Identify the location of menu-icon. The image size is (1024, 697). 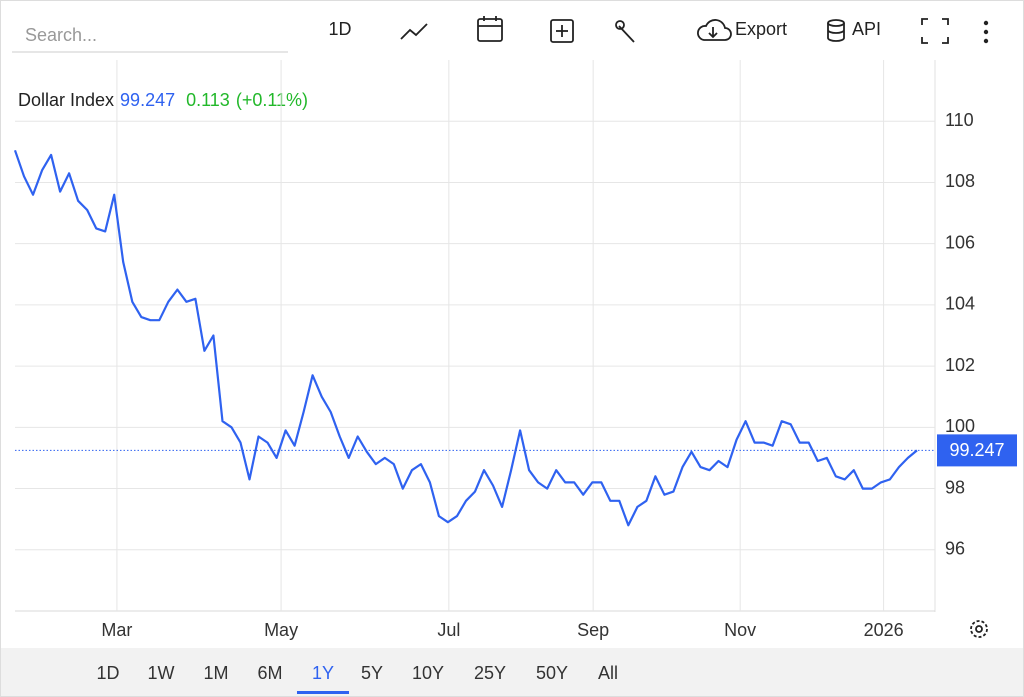
(986, 32).